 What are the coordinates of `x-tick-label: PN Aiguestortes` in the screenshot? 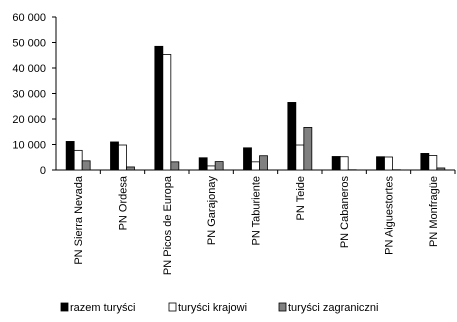 It's located at (390, 215).